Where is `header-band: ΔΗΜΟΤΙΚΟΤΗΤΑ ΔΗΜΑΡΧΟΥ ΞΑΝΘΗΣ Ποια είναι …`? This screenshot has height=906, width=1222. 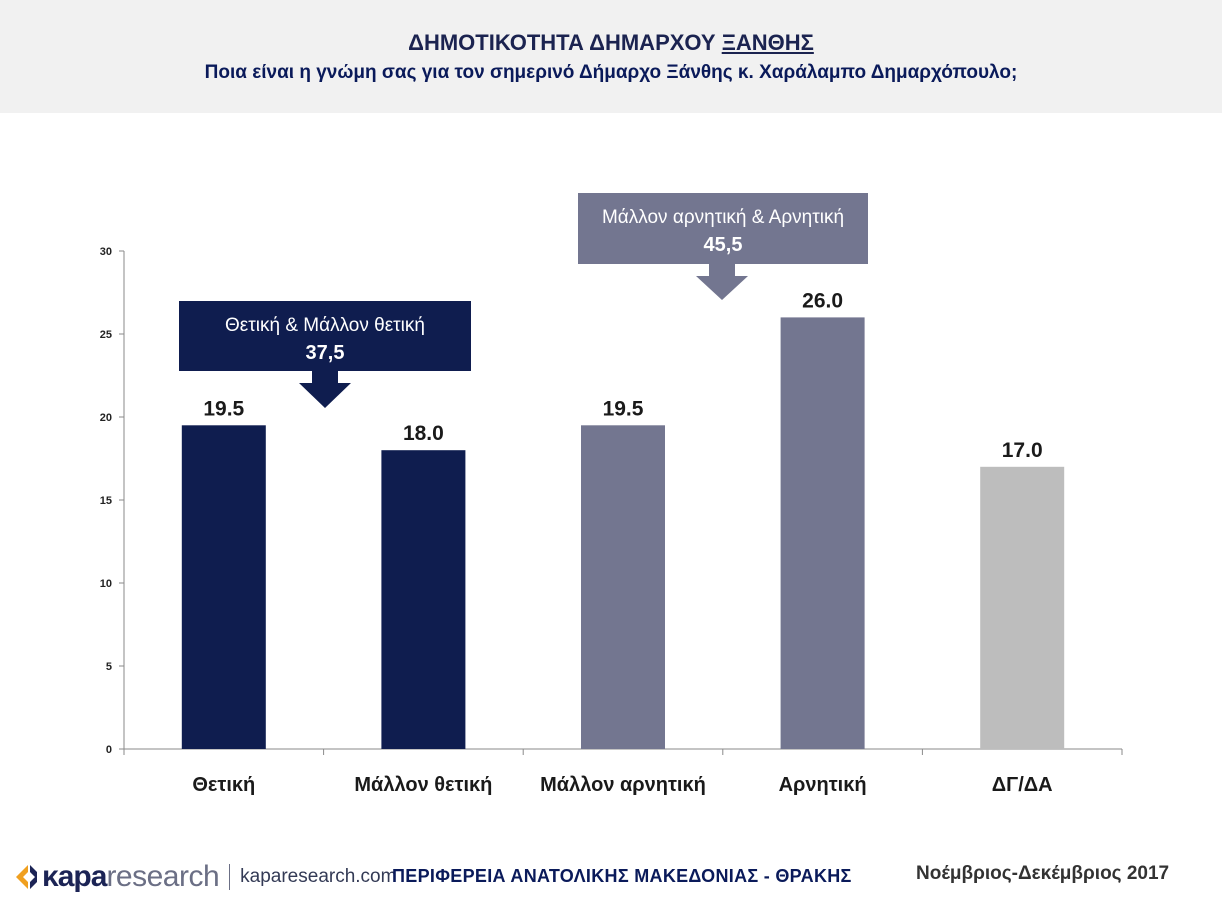 header-band: ΔΗΜΟΤΙΚΟΤΗΤΑ ΔΗΜΑΡΧΟΥ ΞΑΝΘΗΣ Ποια είναι … is located at coordinates (611, 56).